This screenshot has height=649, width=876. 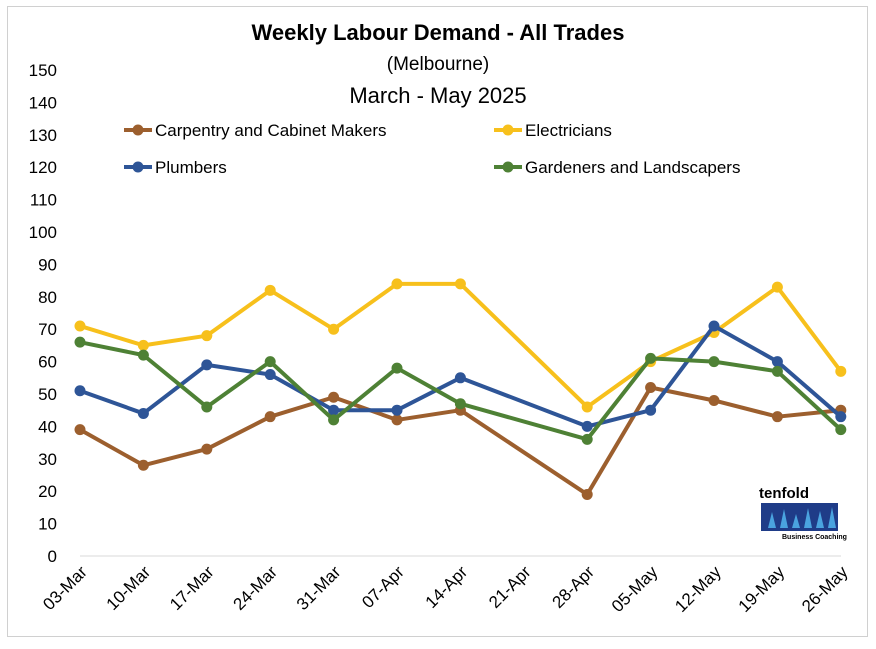 What do you see at coordinates (47, 264) in the screenshot?
I see `y-tick-label: 90` at bounding box center [47, 264].